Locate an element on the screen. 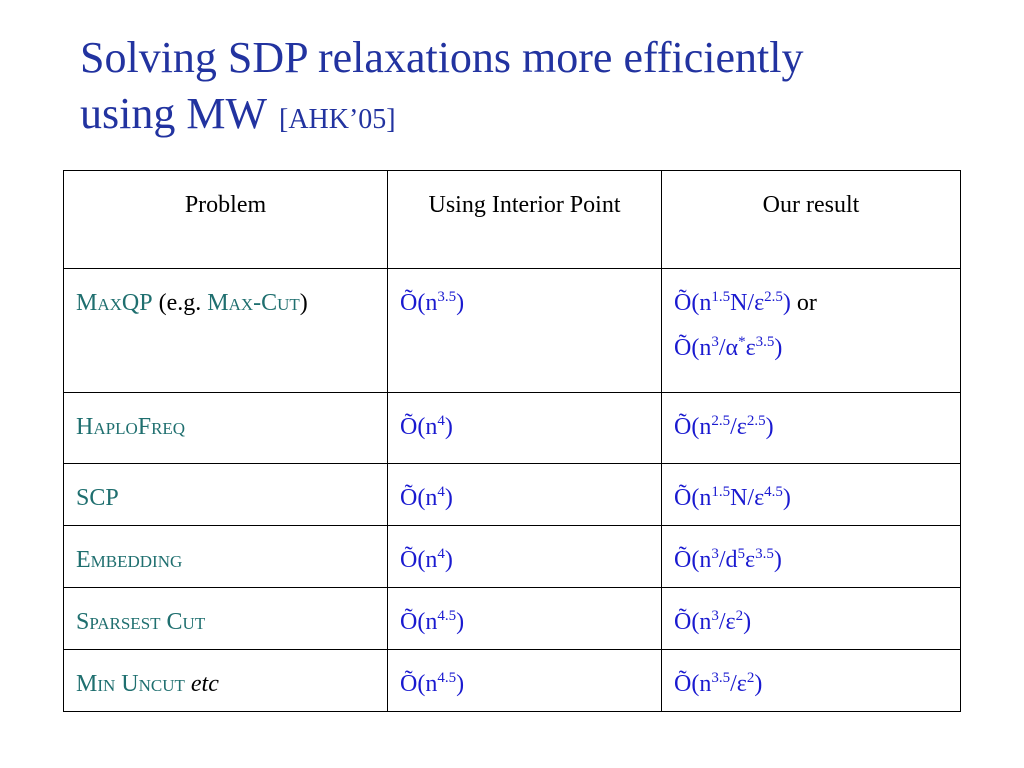 The width and height of the screenshot is (1024, 768). header-cell: Problem is located at coordinates (225, 219).